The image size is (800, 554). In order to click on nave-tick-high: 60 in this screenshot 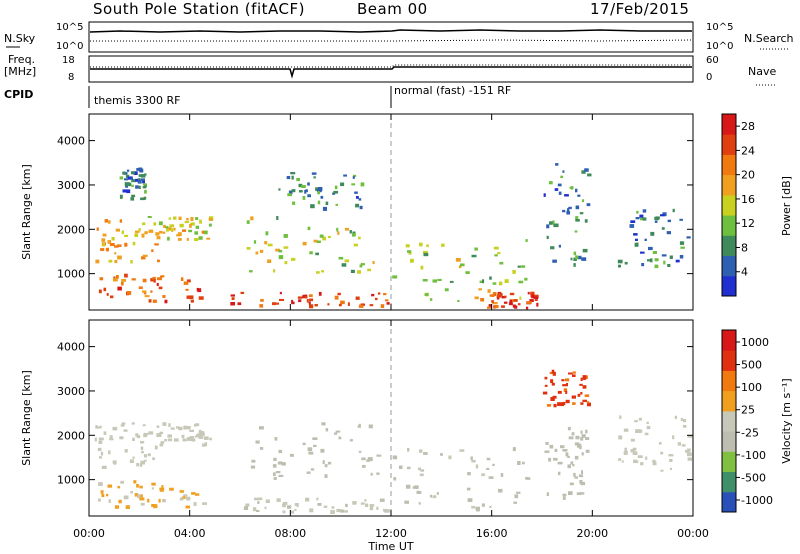, I will do `click(712, 60)`.